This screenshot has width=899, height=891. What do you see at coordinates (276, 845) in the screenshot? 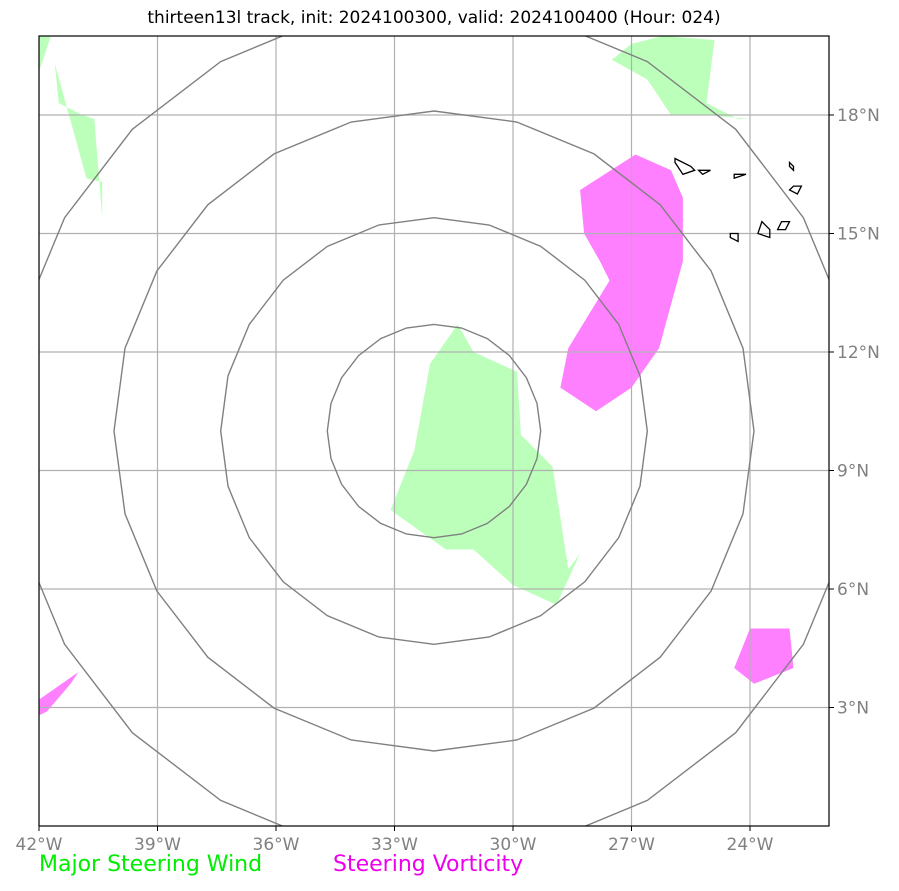
I see `lon-tick-label: 36°W` at bounding box center [276, 845].